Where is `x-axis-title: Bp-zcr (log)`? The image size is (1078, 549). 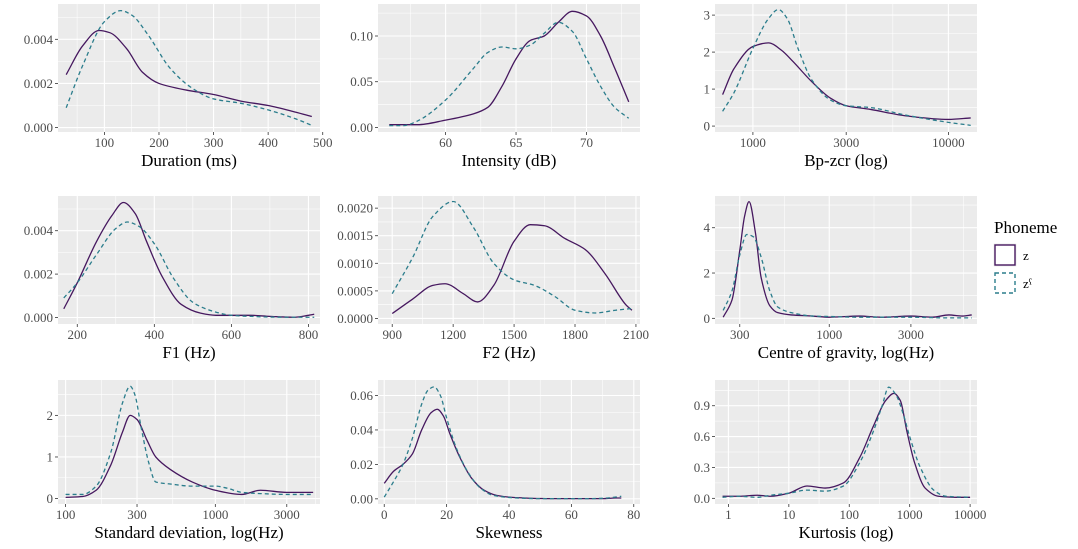
x-axis-title: Bp-zcr (log) is located at coordinates (846, 160).